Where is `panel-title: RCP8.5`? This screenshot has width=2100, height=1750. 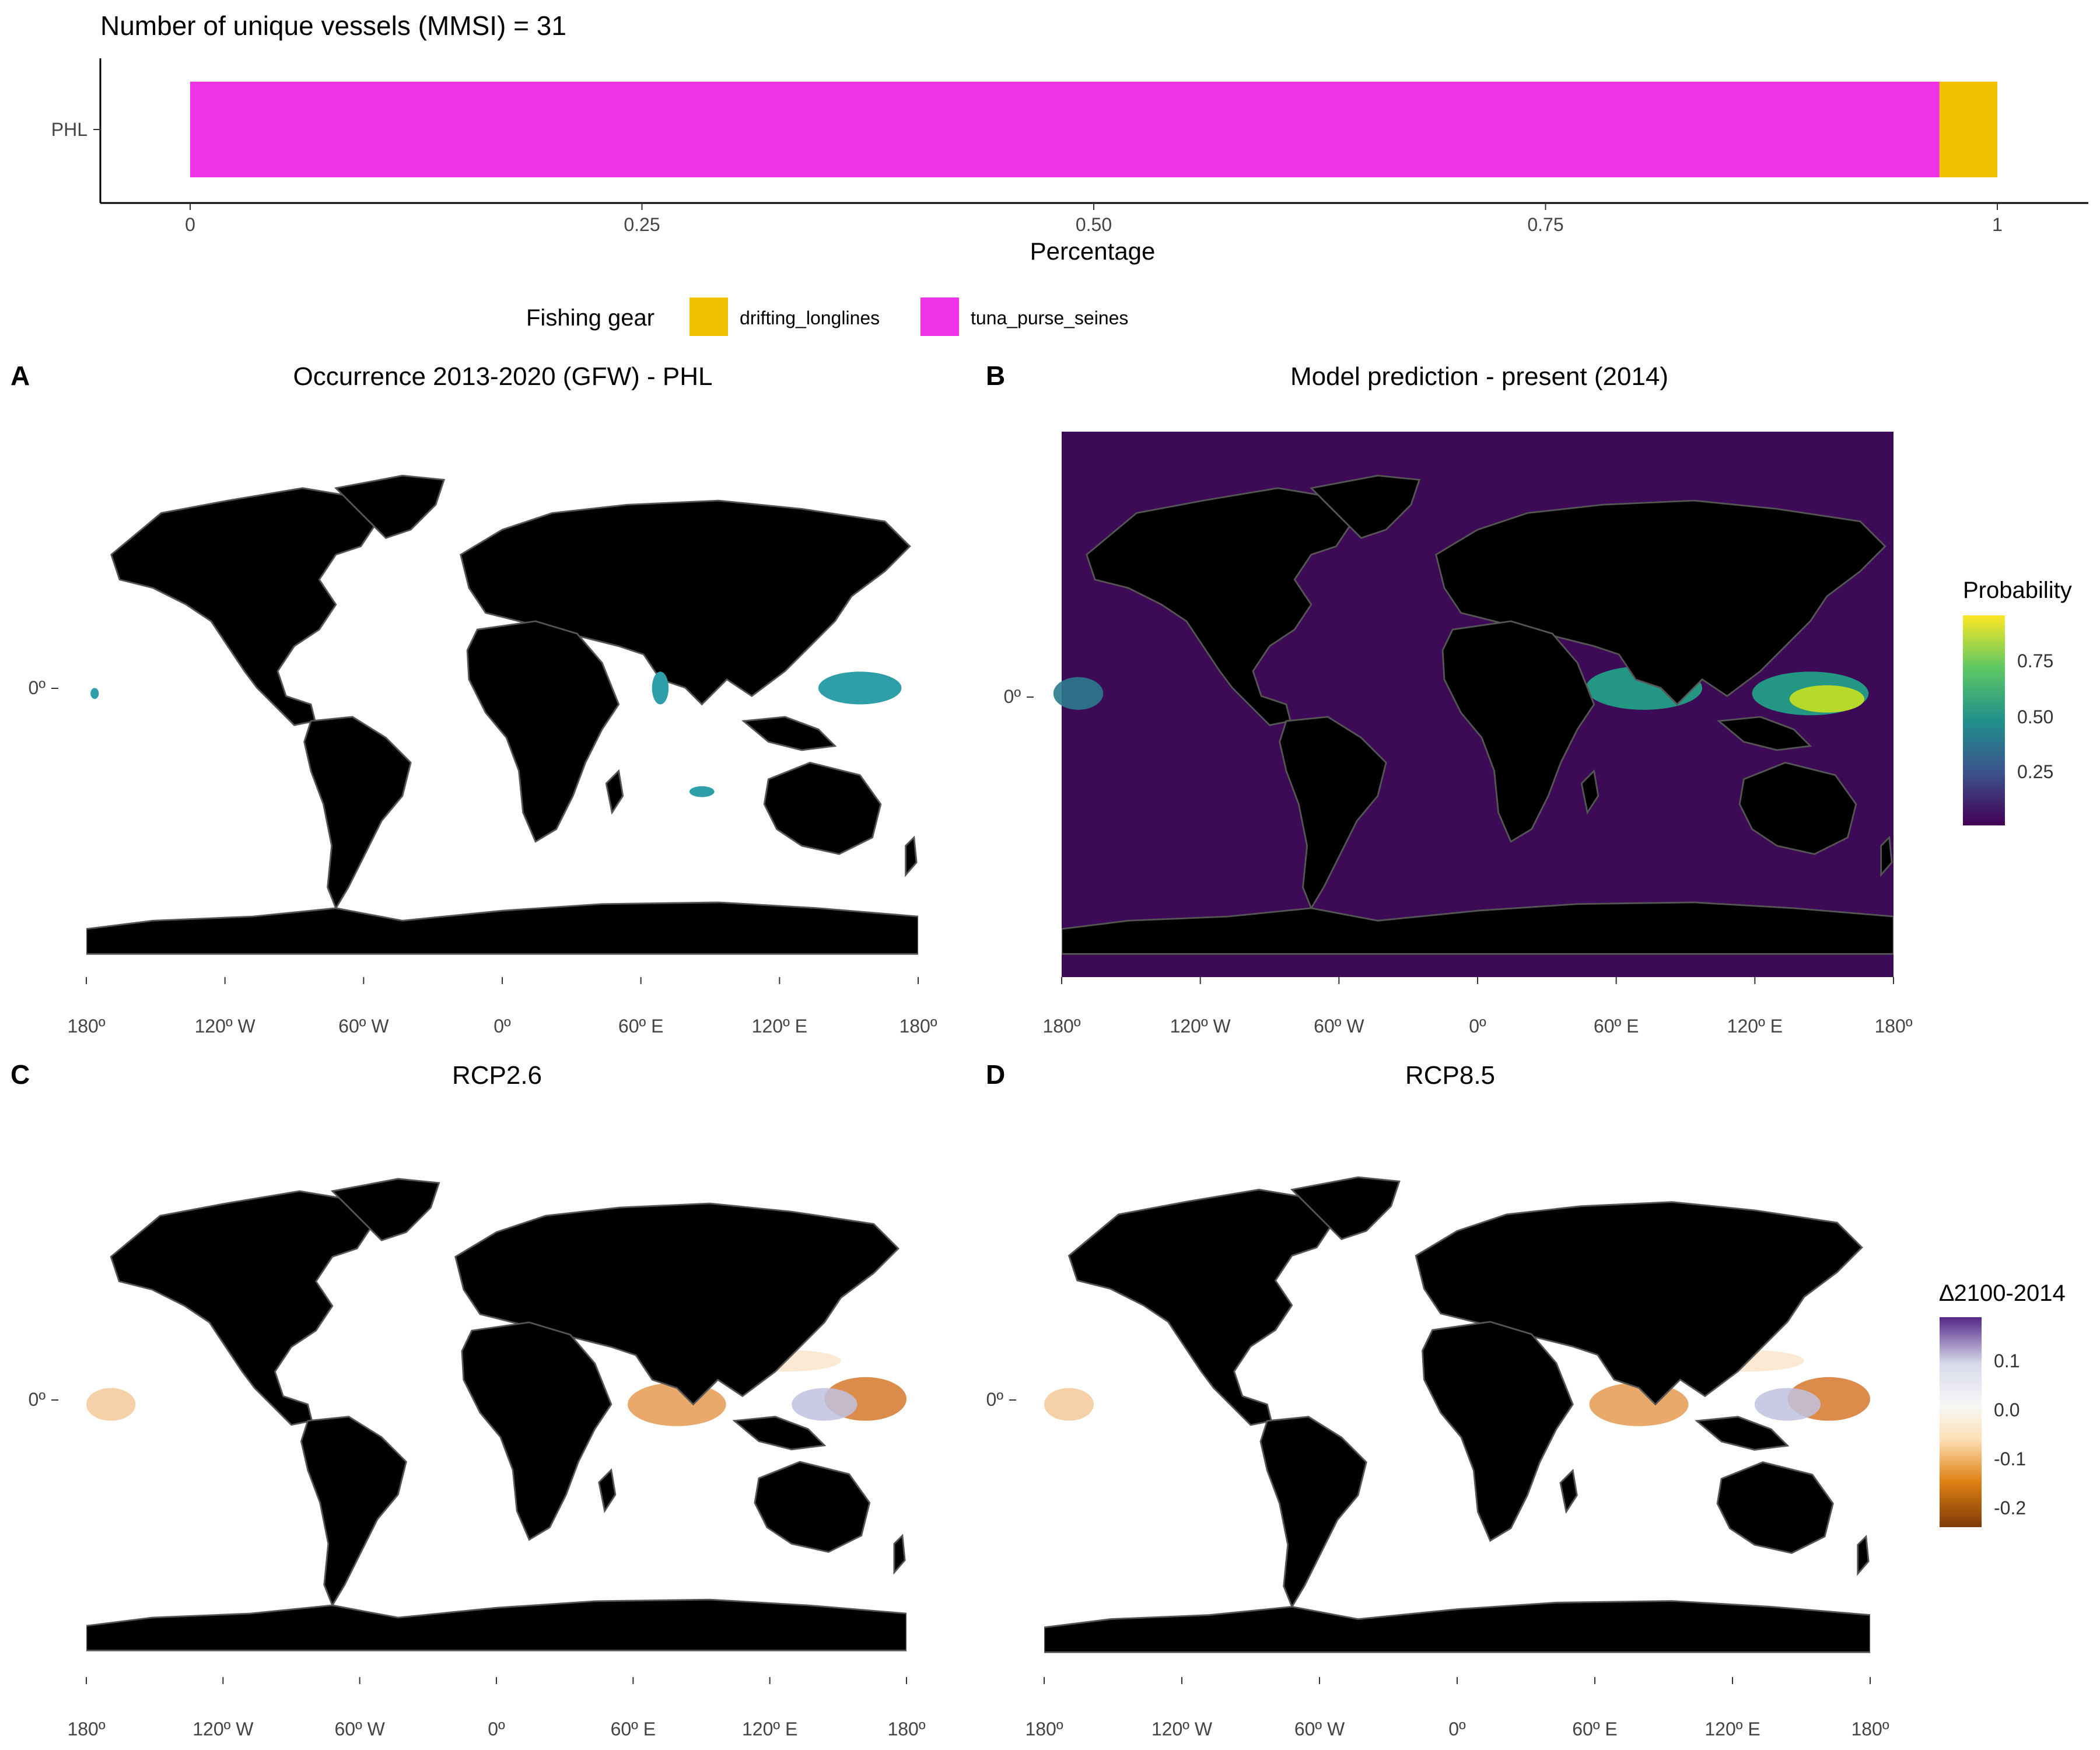 panel-title: RCP8.5 is located at coordinates (1450, 1075).